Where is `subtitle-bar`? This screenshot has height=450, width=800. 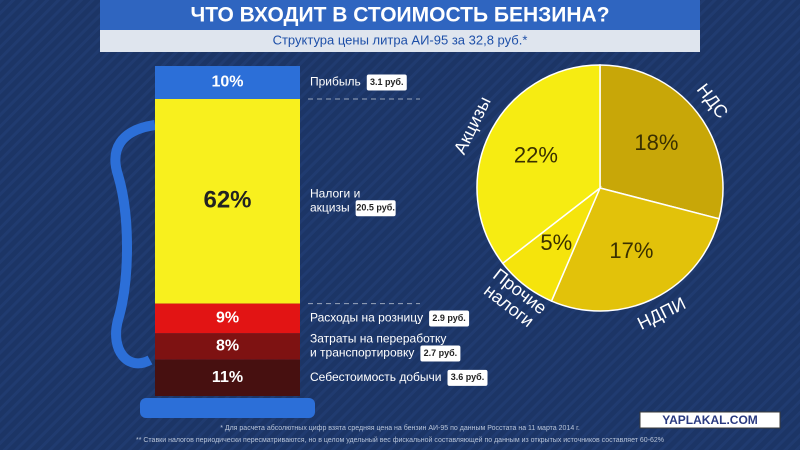 subtitle-bar is located at coordinates (400, 41).